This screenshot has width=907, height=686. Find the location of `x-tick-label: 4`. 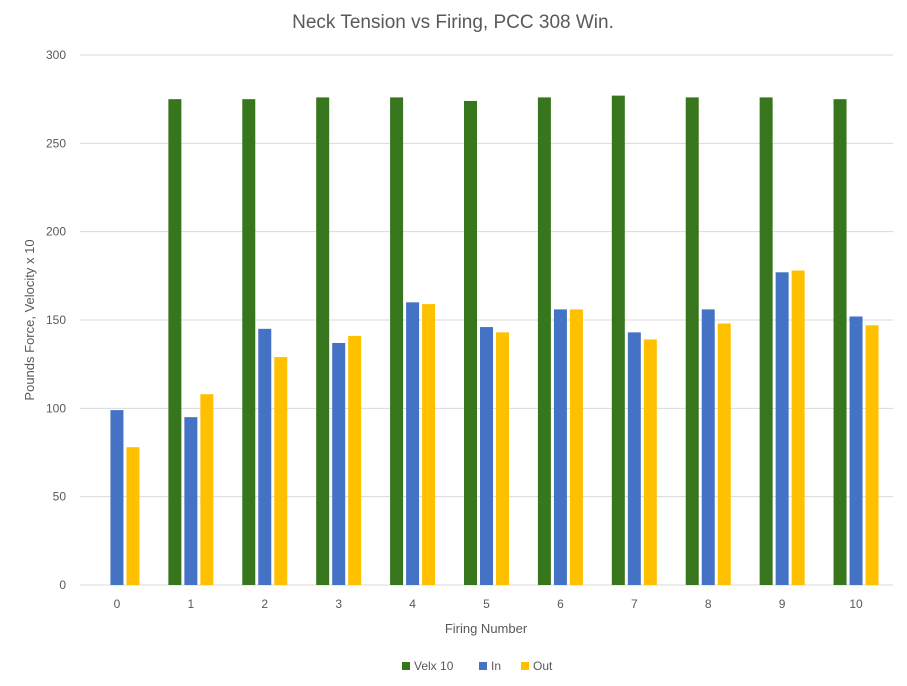

x-tick-label: 4 is located at coordinates (412, 604).